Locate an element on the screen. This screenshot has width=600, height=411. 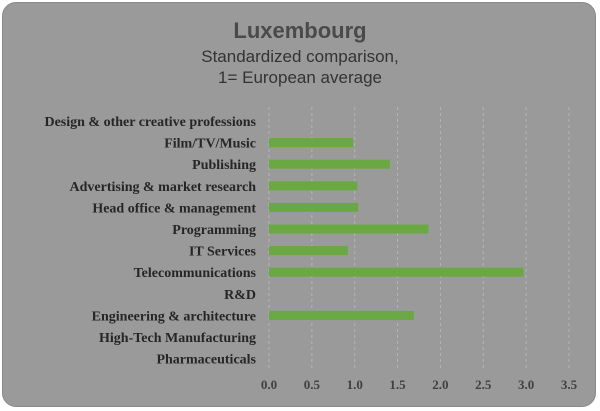
x-tick-label: 0.5 is located at coordinates (312, 384).